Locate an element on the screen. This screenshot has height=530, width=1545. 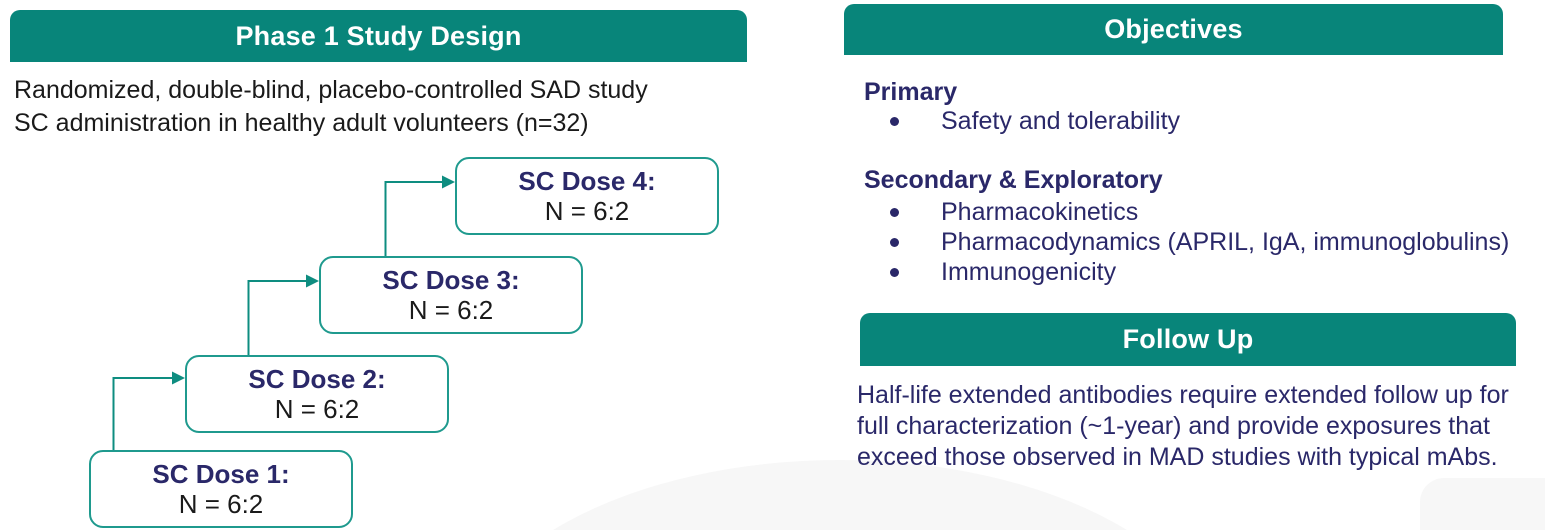
objectives-header-banner: Objectives is located at coordinates (1173, 29).